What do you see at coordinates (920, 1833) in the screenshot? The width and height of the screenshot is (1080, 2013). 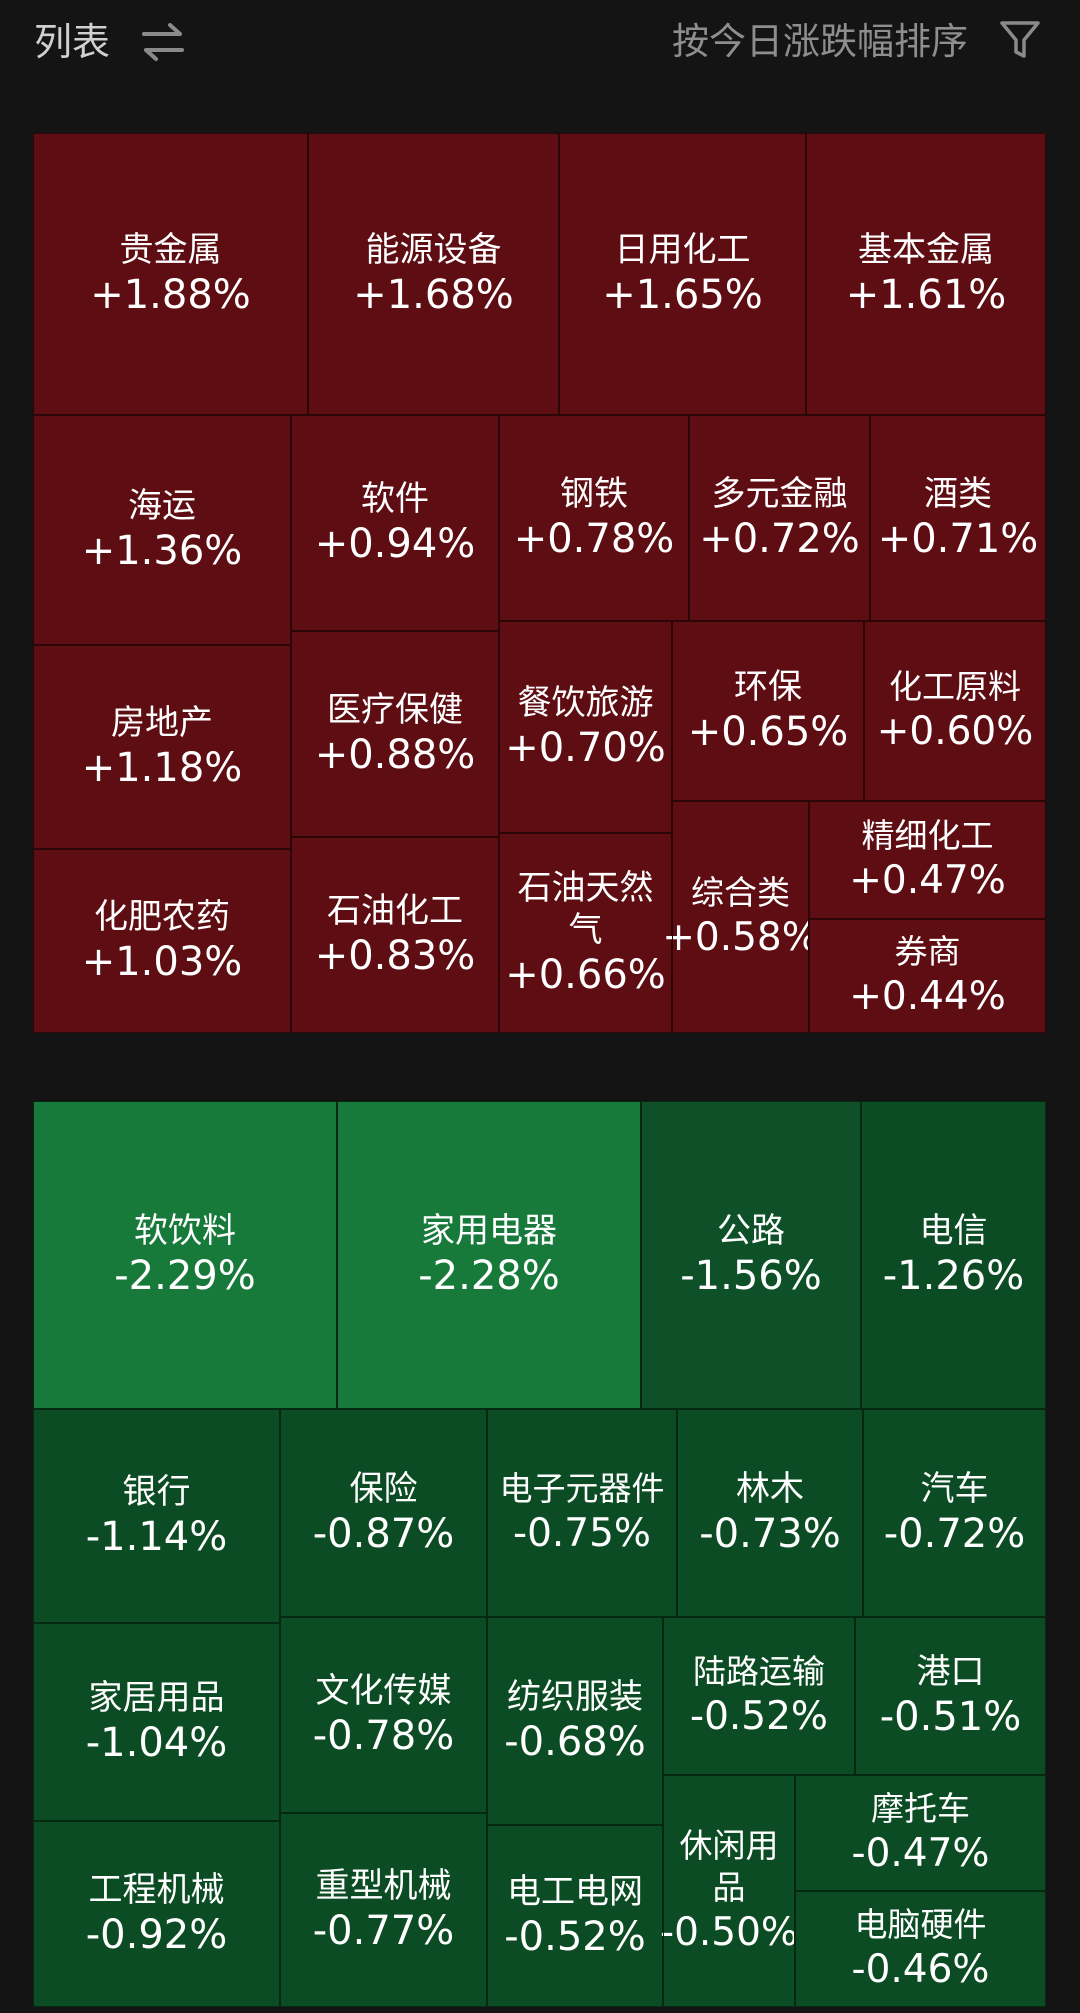 I see `sector-tile: 摩托车 -0.47%` at bounding box center [920, 1833].